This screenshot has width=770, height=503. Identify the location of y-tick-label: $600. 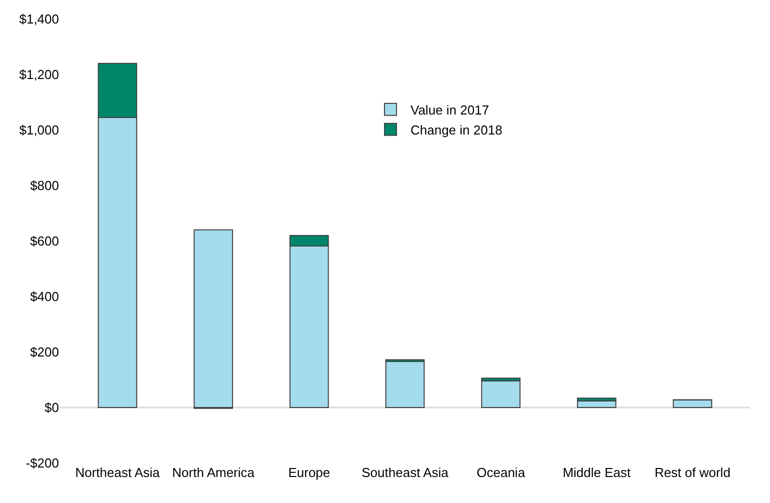
(44, 241).